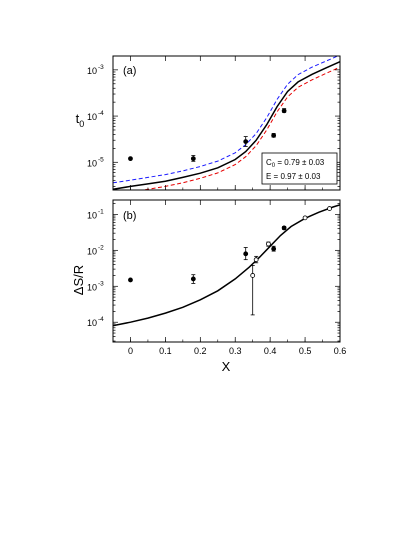 Image resolution: width=415 pixels, height=537 pixels. I want to click on fit-parameters-frame, so click(299, 168).